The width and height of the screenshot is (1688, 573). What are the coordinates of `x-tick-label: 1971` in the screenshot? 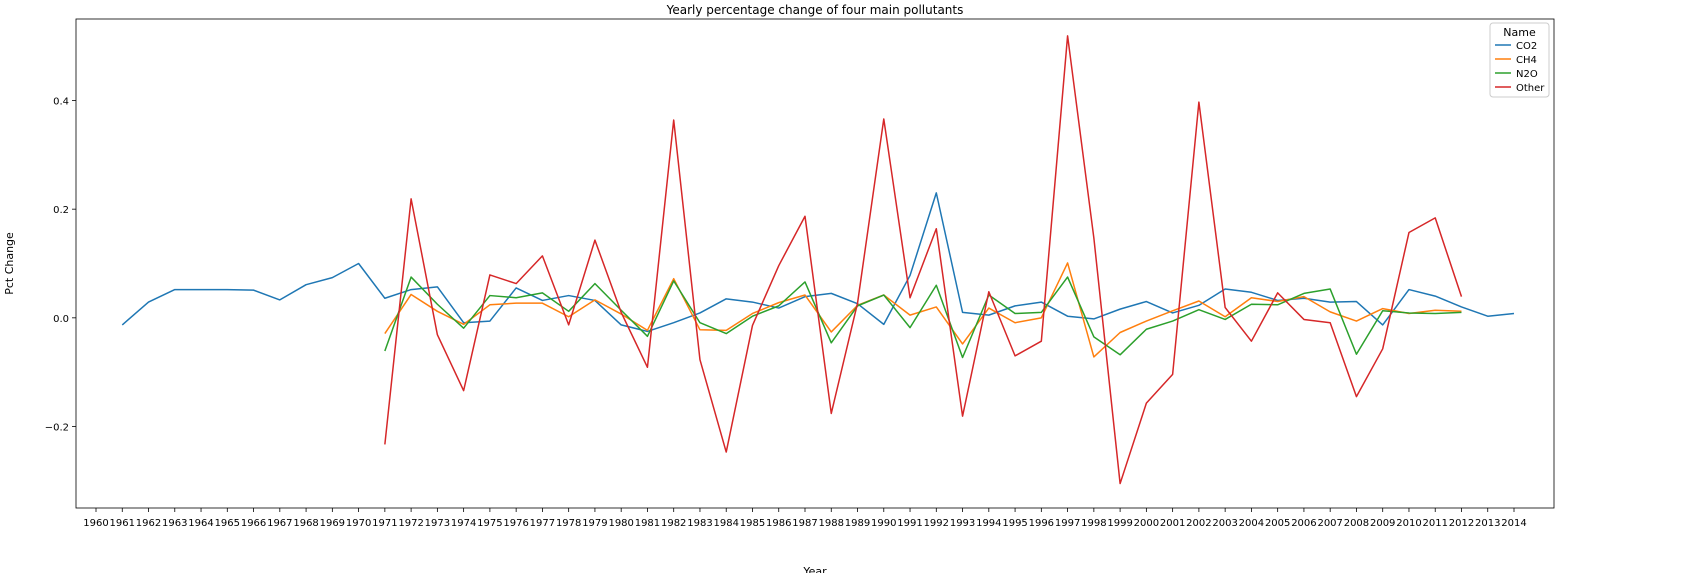 It's located at (384, 523).